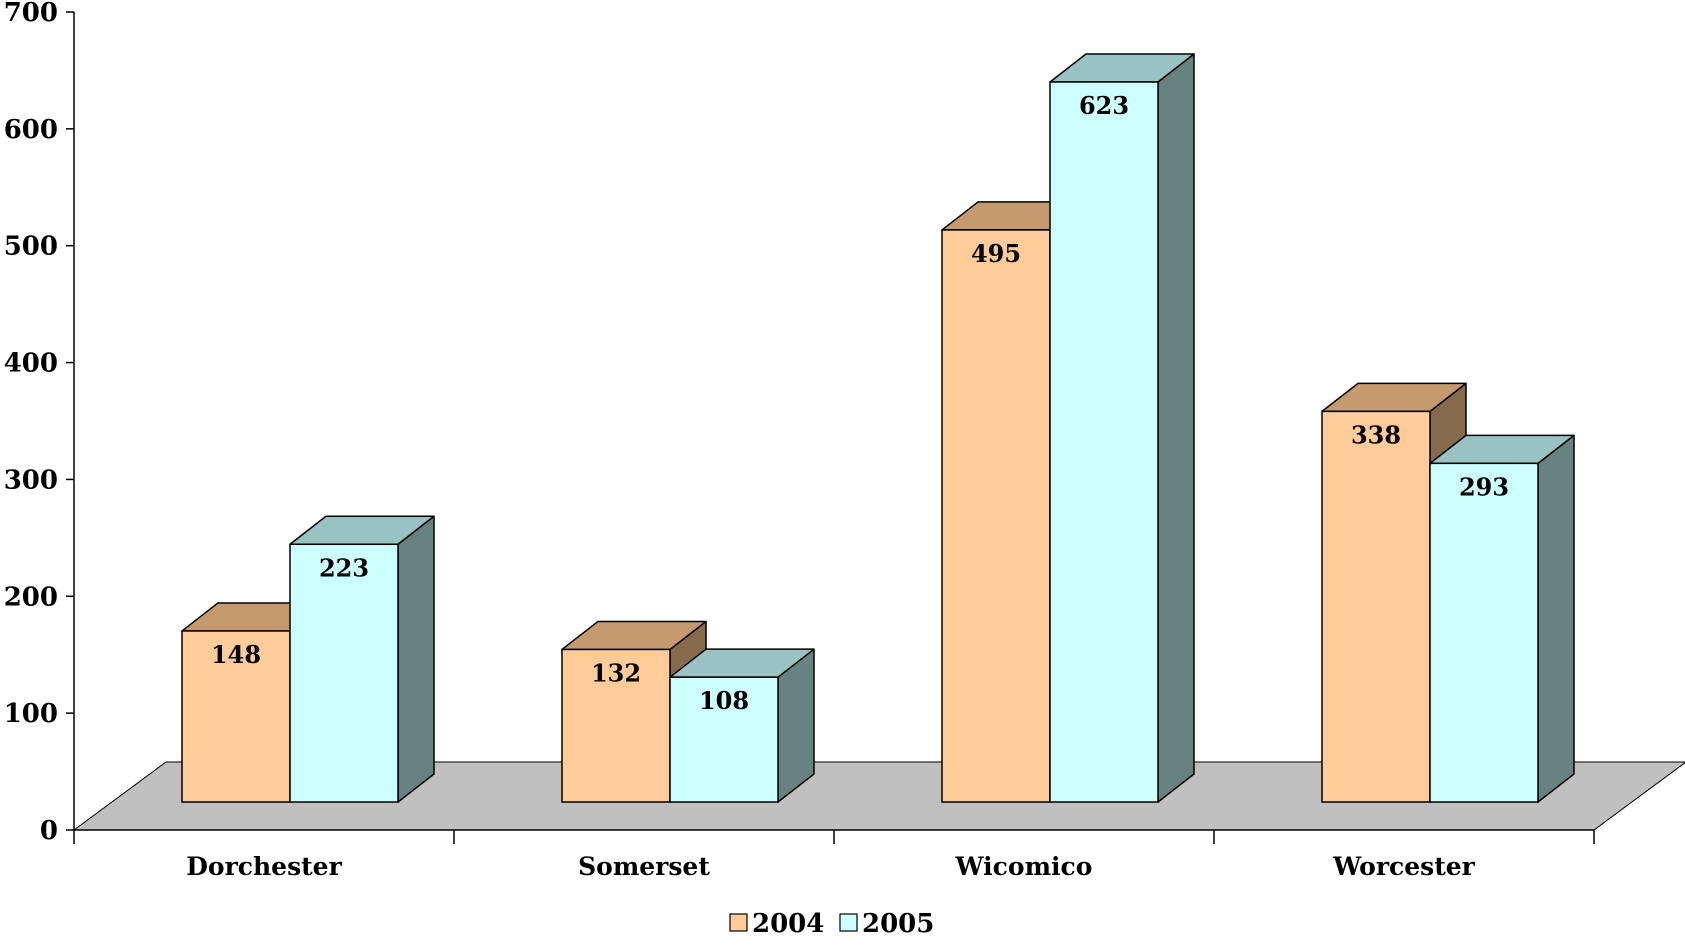 This screenshot has width=1685, height=947. I want to click on bar-2005-somerset, so click(724, 739).